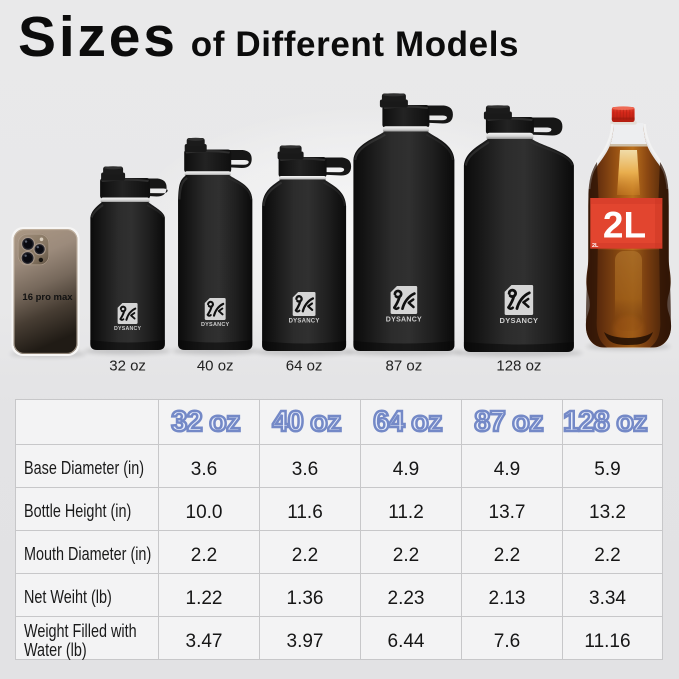  What do you see at coordinates (404, 366) in the screenshot?
I see `svg-text: 87 oz` at bounding box center [404, 366].